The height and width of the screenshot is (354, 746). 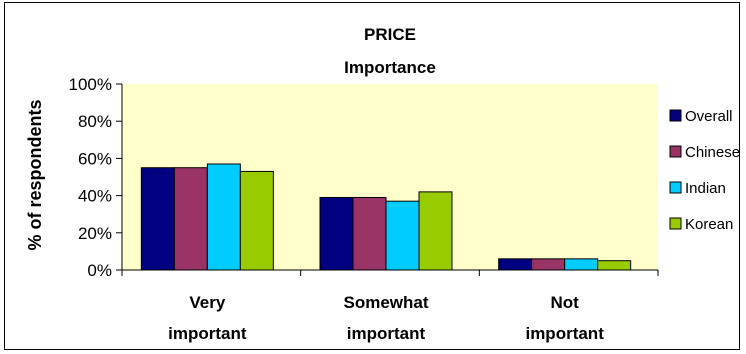 What do you see at coordinates (90, 84) in the screenshot?
I see `y-tick-label: 100%` at bounding box center [90, 84].